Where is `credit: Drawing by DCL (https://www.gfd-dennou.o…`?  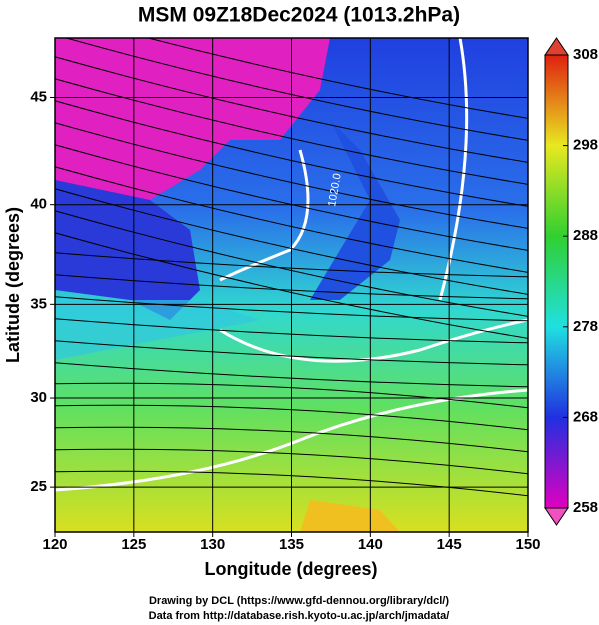
credit: Drawing by DCL (https://www.gfd-dennou.o… is located at coordinates (299, 601).